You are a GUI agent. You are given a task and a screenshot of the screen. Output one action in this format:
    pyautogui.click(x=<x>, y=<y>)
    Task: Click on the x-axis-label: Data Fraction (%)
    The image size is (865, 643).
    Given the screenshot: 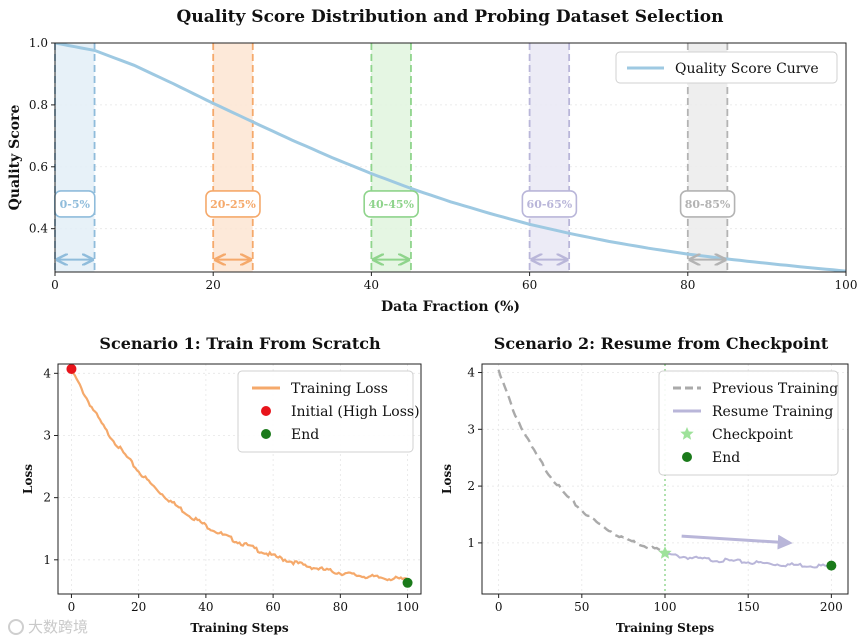 What is the action you would take?
    pyautogui.click(x=450, y=307)
    